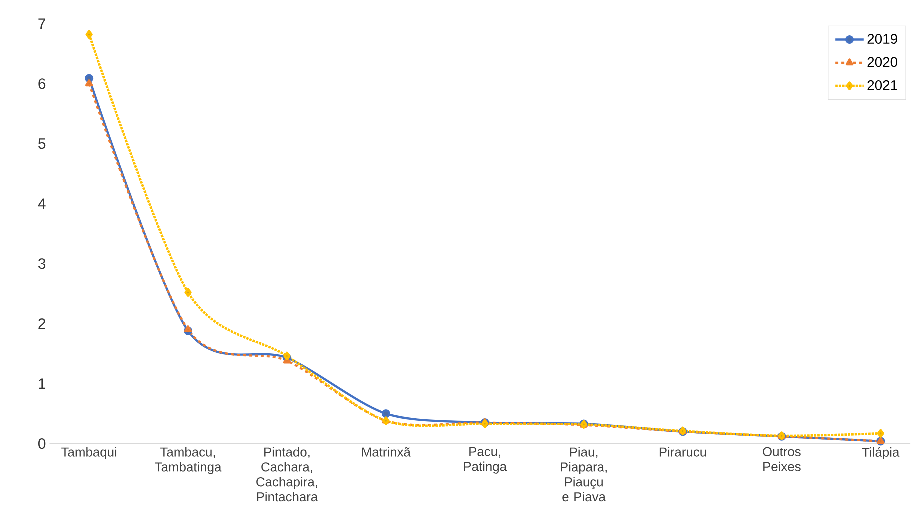 The width and height of the screenshot is (920, 532). What do you see at coordinates (89, 453) in the screenshot?
I see `x-tick-label: Tambaqui` at bounding box center [89, 453].